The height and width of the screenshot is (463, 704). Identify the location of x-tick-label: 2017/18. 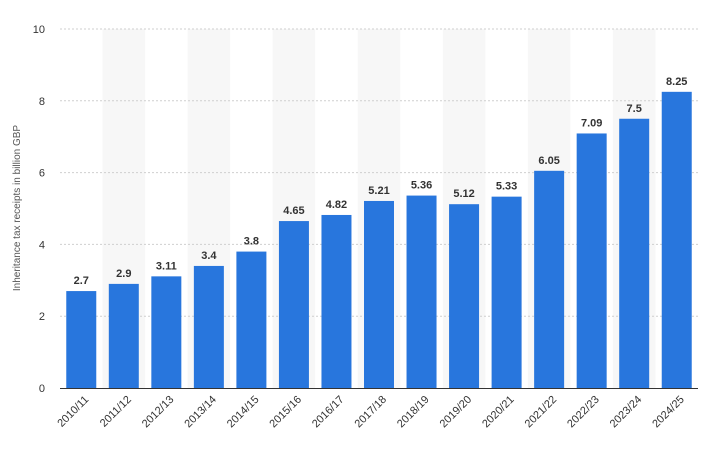
(371, 412).